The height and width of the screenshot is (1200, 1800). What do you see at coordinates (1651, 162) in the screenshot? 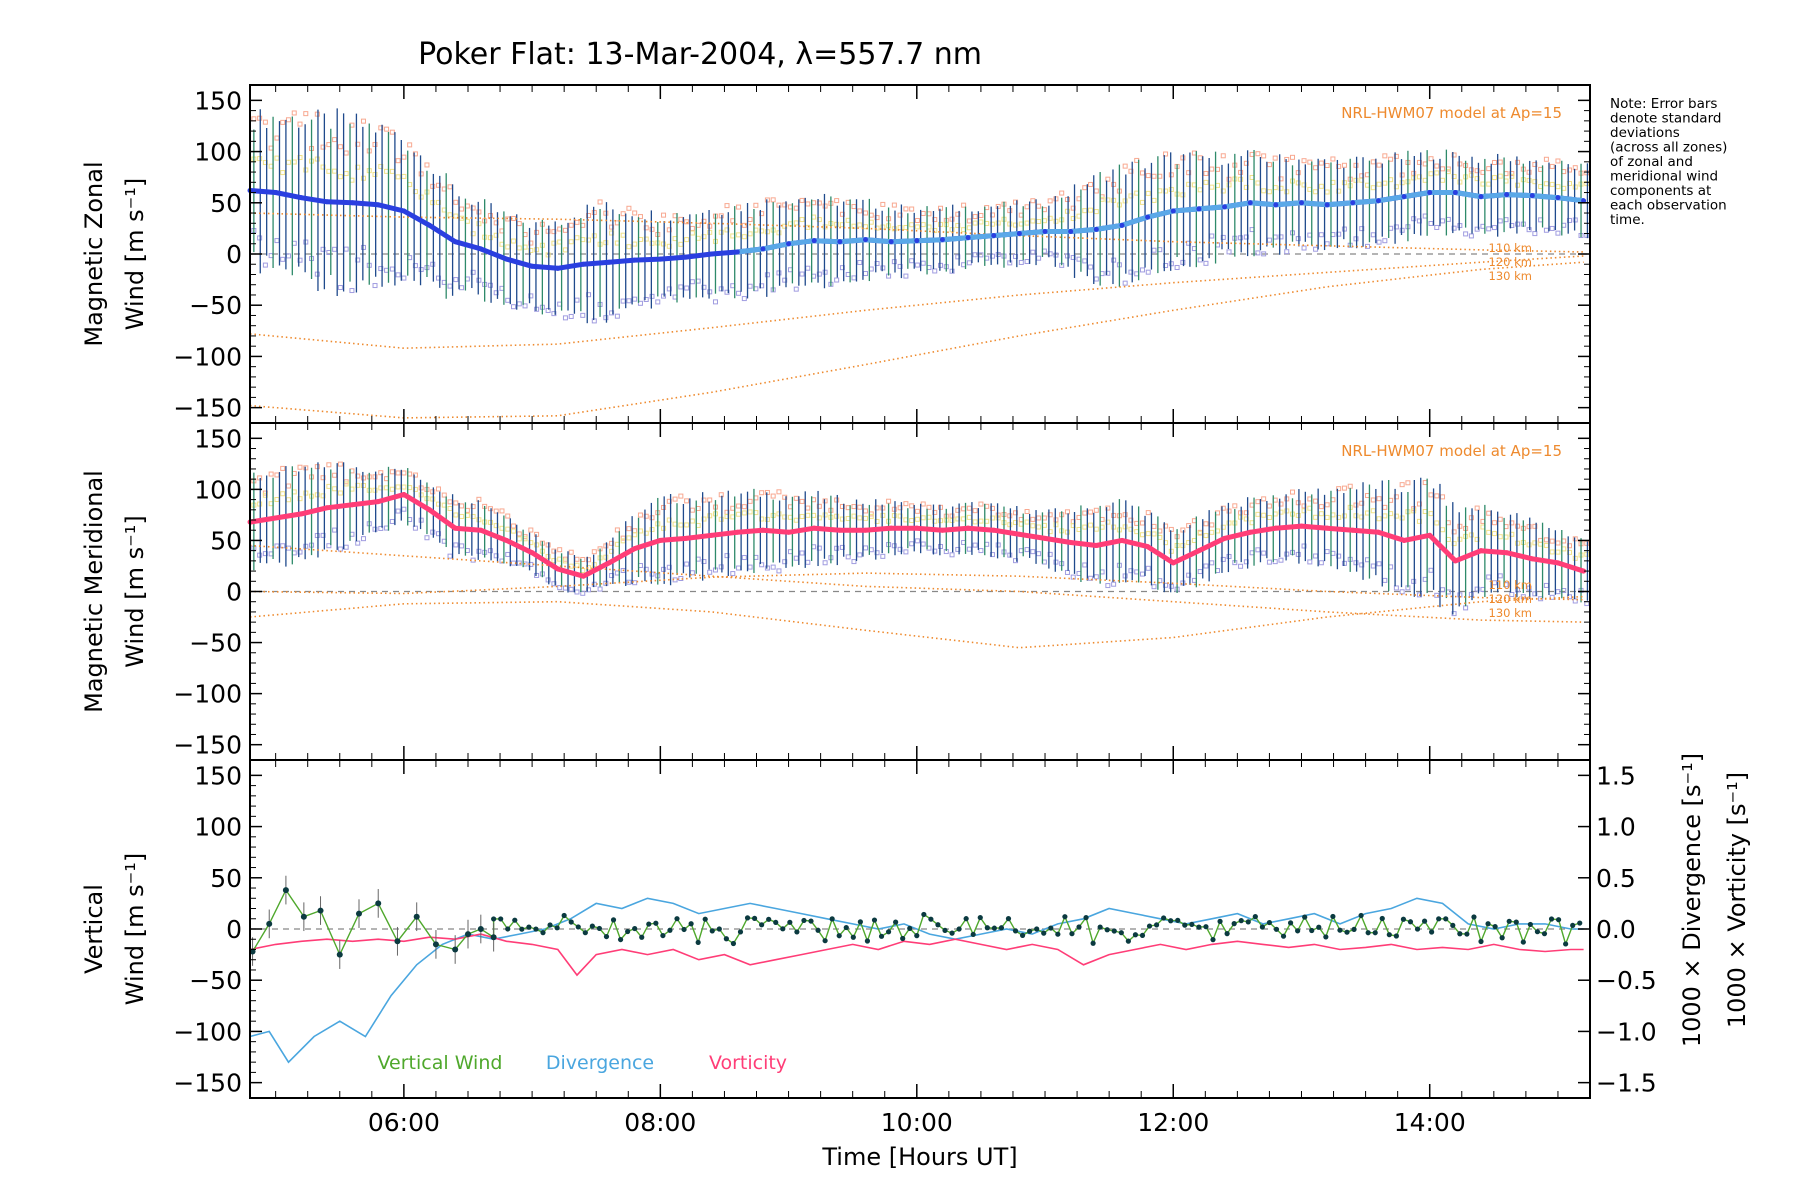
I see `note-line: of zonal and` at bounding box center [1651, 162].